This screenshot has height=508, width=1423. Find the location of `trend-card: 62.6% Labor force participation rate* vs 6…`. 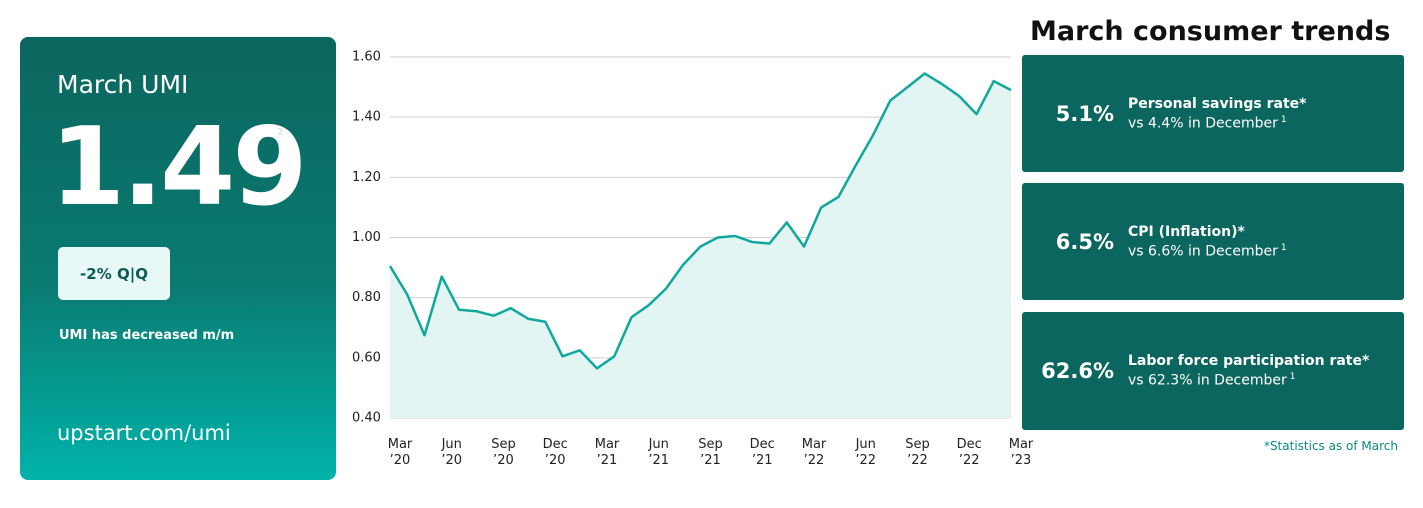

trend-card: 62.6% Labor force participation rate* vs 6… is located at coordinates (1213, 371).